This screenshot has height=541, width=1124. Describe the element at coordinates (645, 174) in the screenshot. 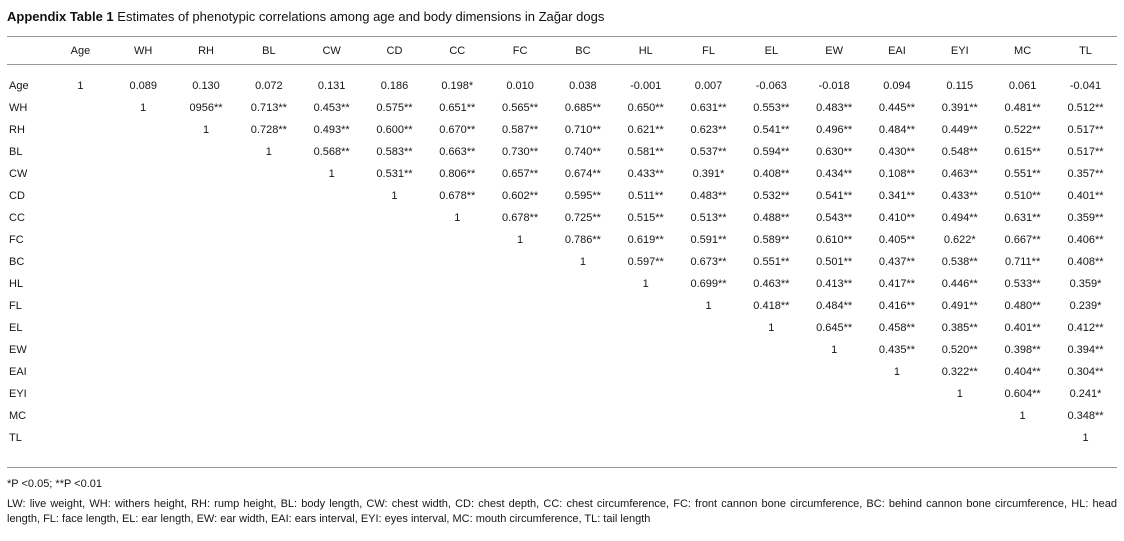

I see `correlation-cell: 0.433**` at that location.